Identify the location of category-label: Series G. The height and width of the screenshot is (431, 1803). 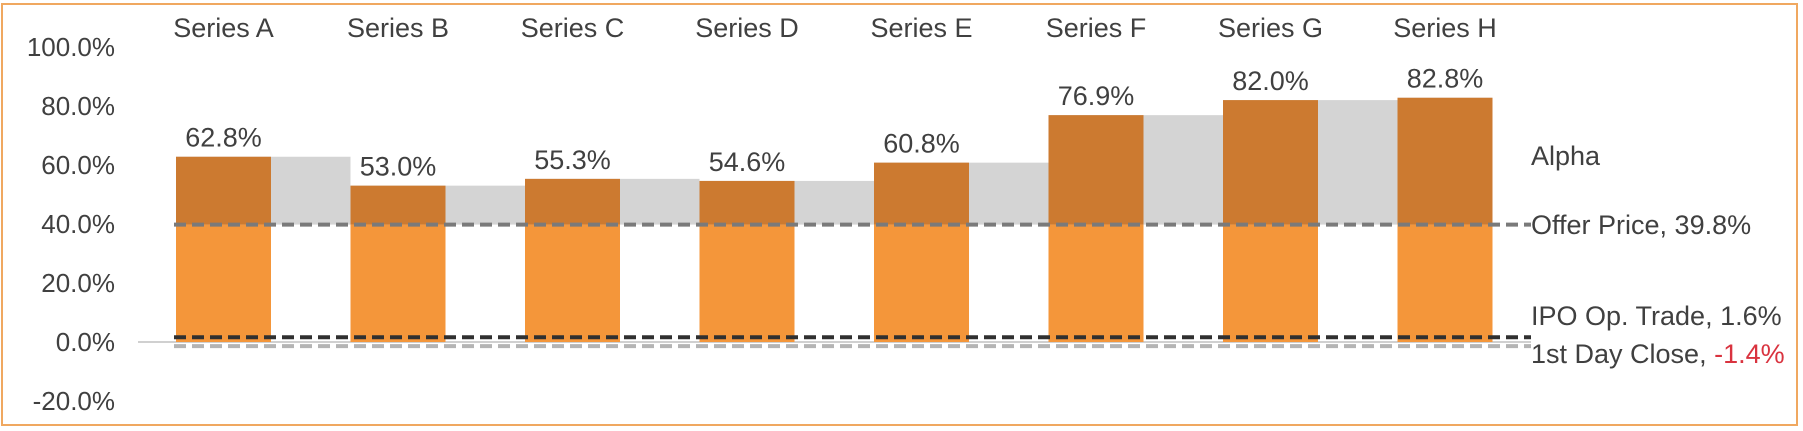
(1270, 28).